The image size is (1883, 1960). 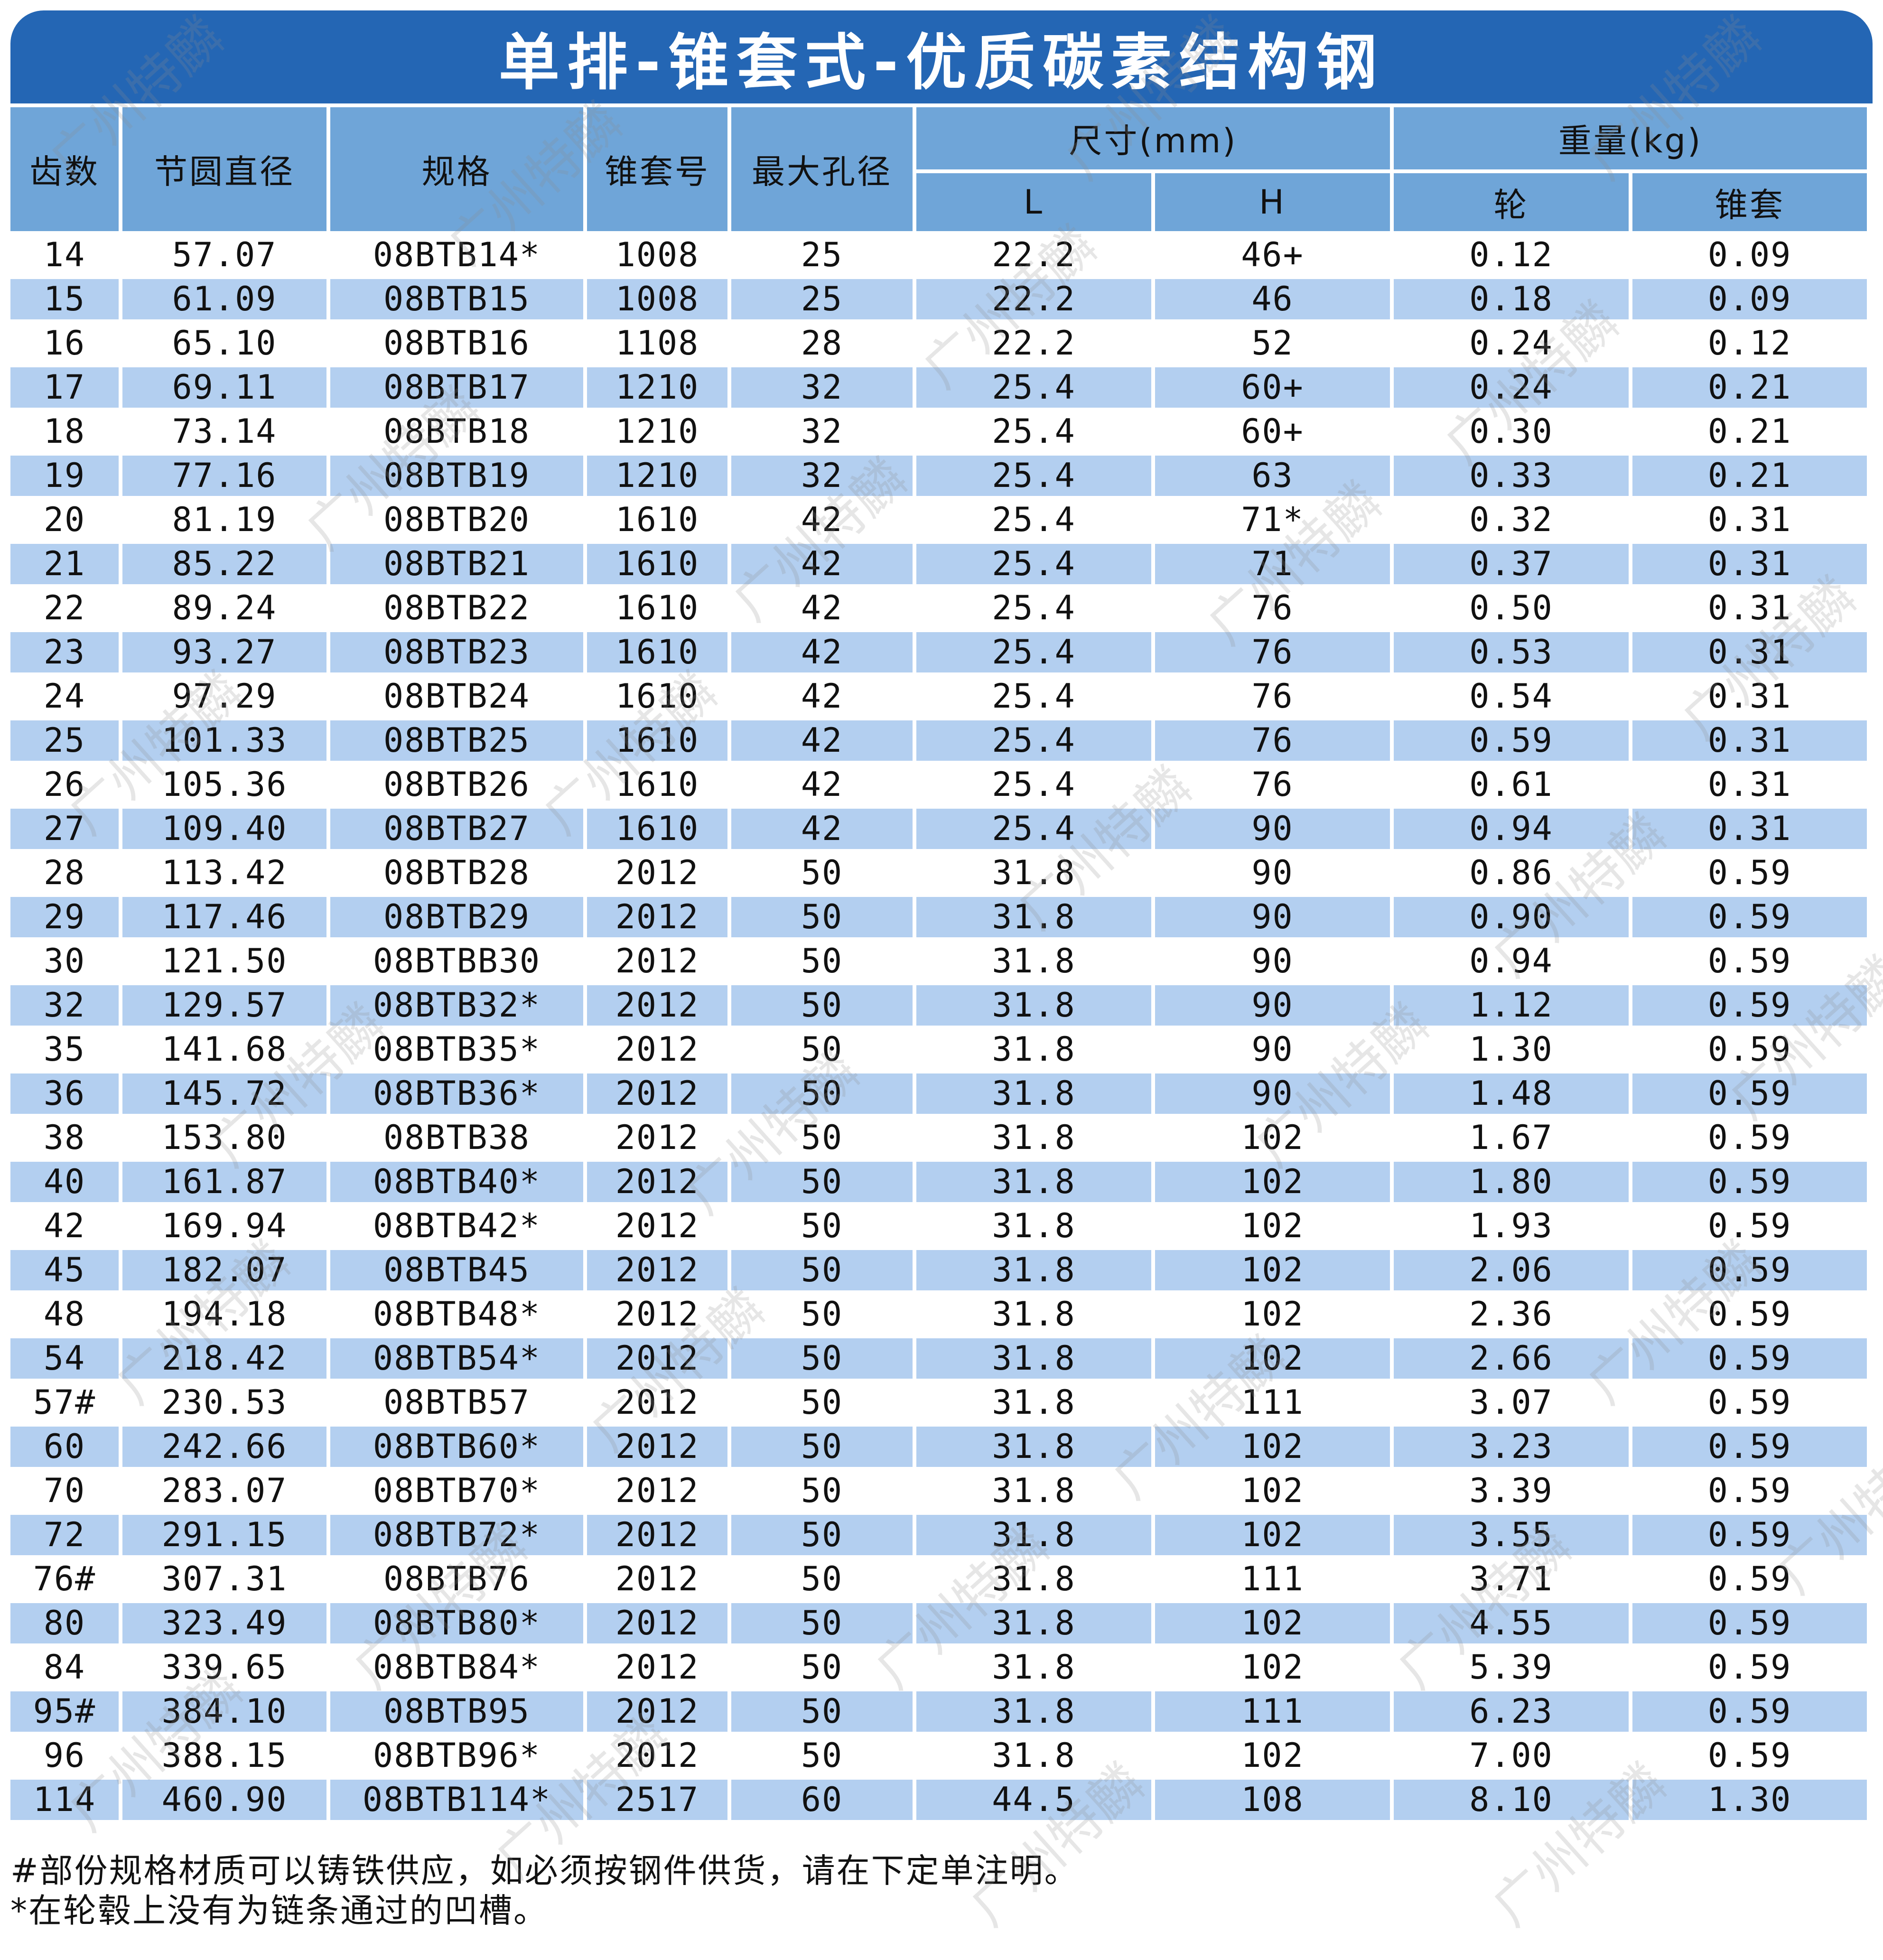 What do you see at coordinates (65, 873) in the screenshot?
I see `cell-teeth: 28` at bounding box center [65, 873].